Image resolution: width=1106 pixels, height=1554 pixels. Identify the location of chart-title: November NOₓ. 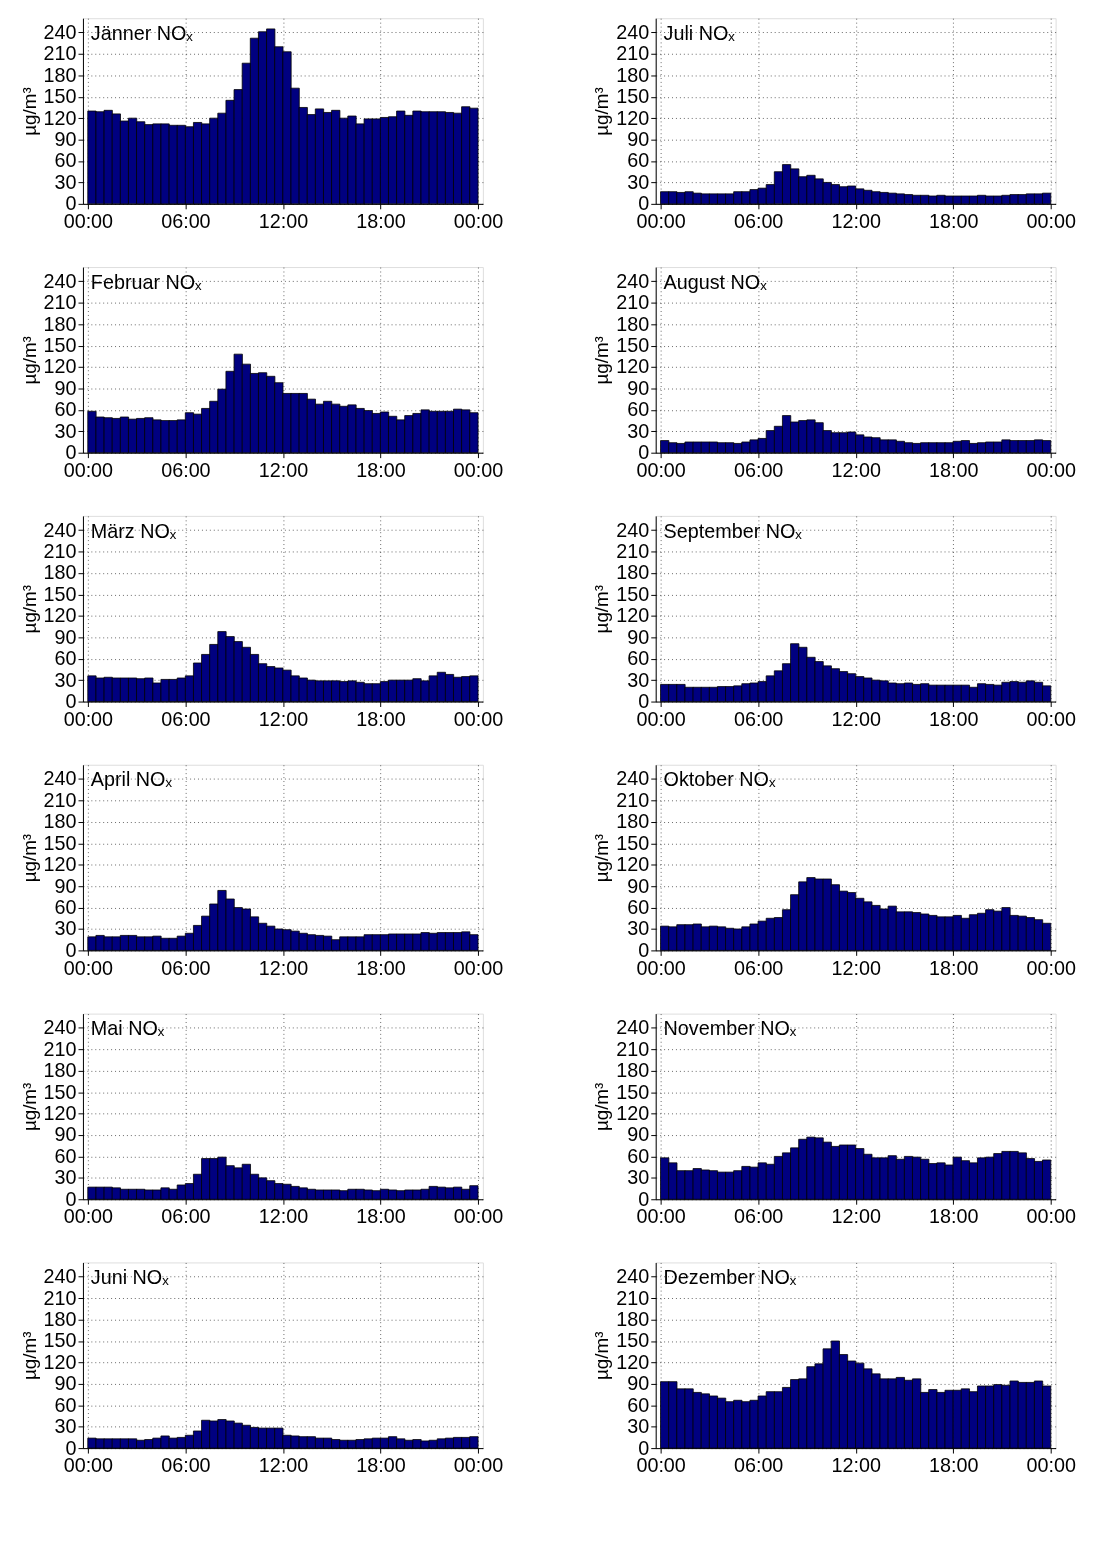
(730, 1028).